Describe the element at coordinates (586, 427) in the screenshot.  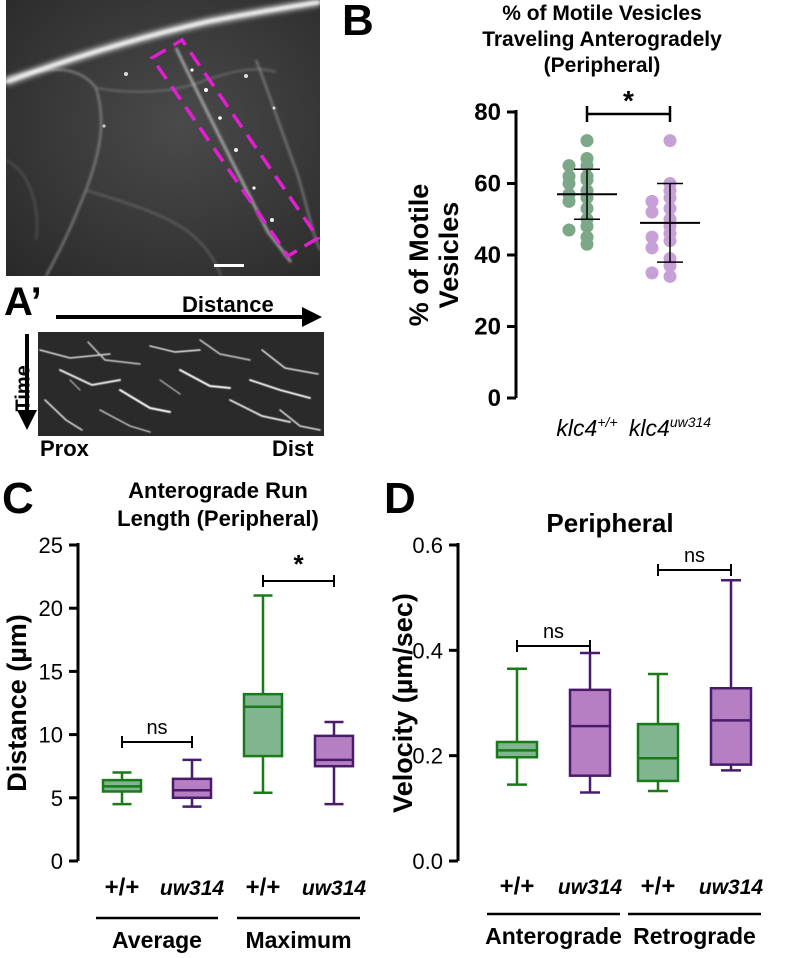
I see `x-tick-label: klc4+/+` at that location.